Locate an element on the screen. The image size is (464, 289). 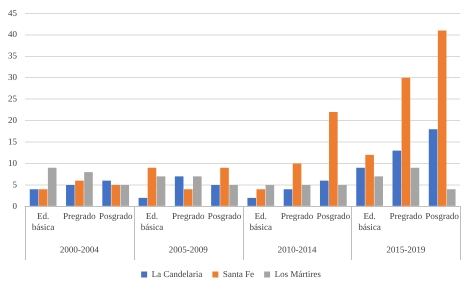
legend-label: Santa Fe is located at coordinates (238, 273).